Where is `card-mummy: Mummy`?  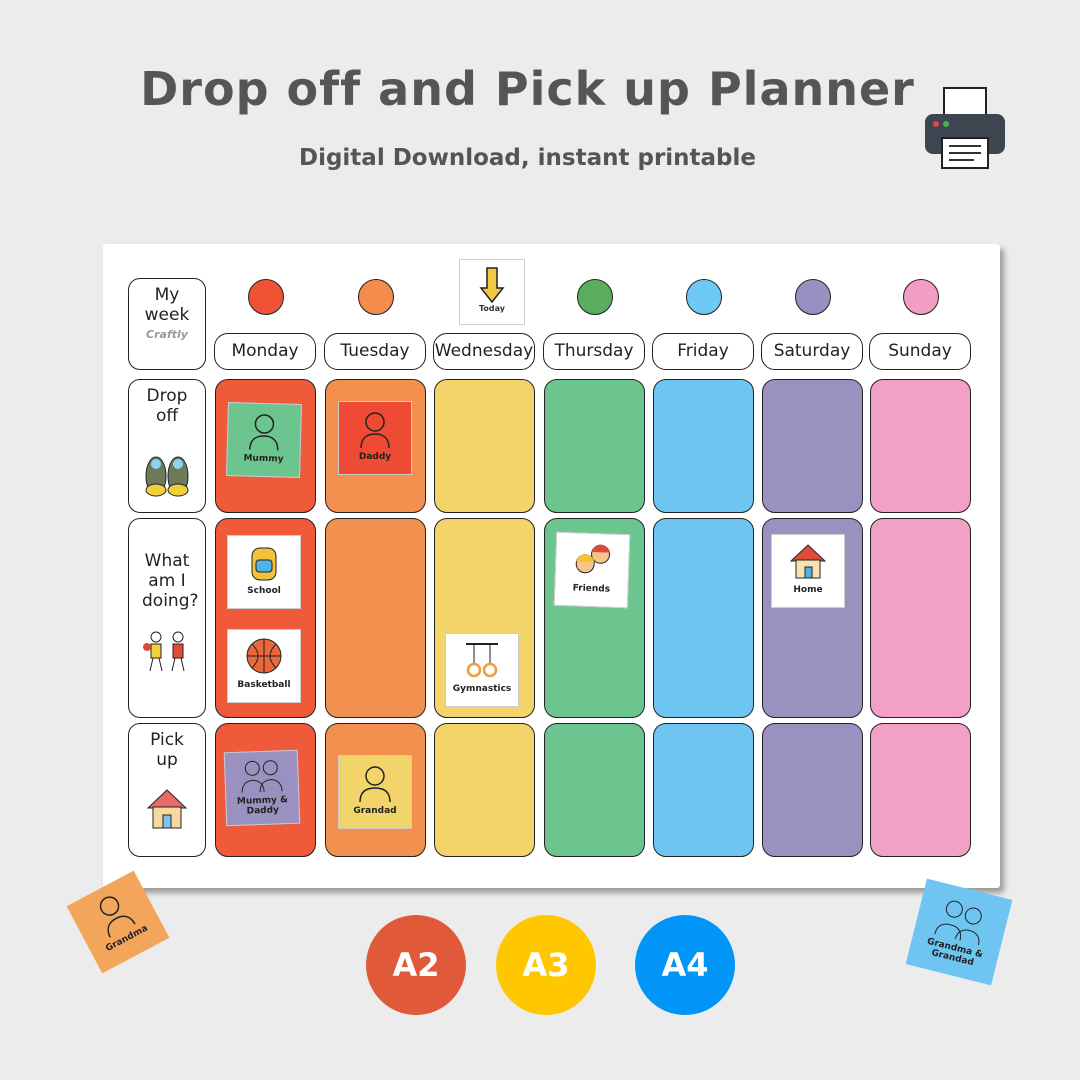 card-mummy: Mummy is located at coordinates (264, 440).